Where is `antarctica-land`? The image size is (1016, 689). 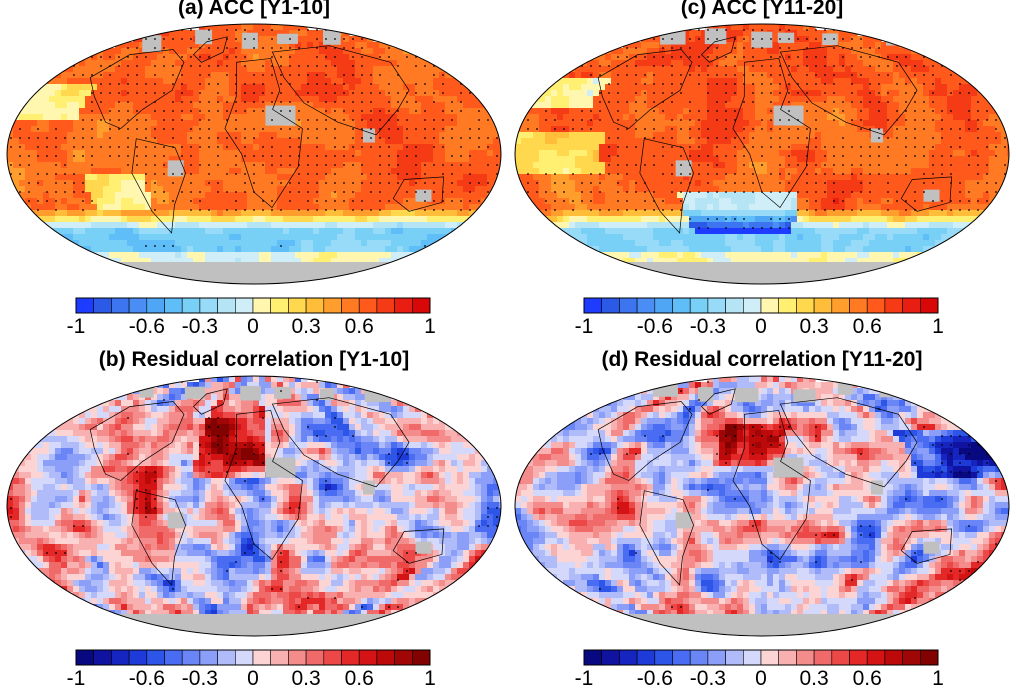
antarctica-land is located at coordinates (762, 273).